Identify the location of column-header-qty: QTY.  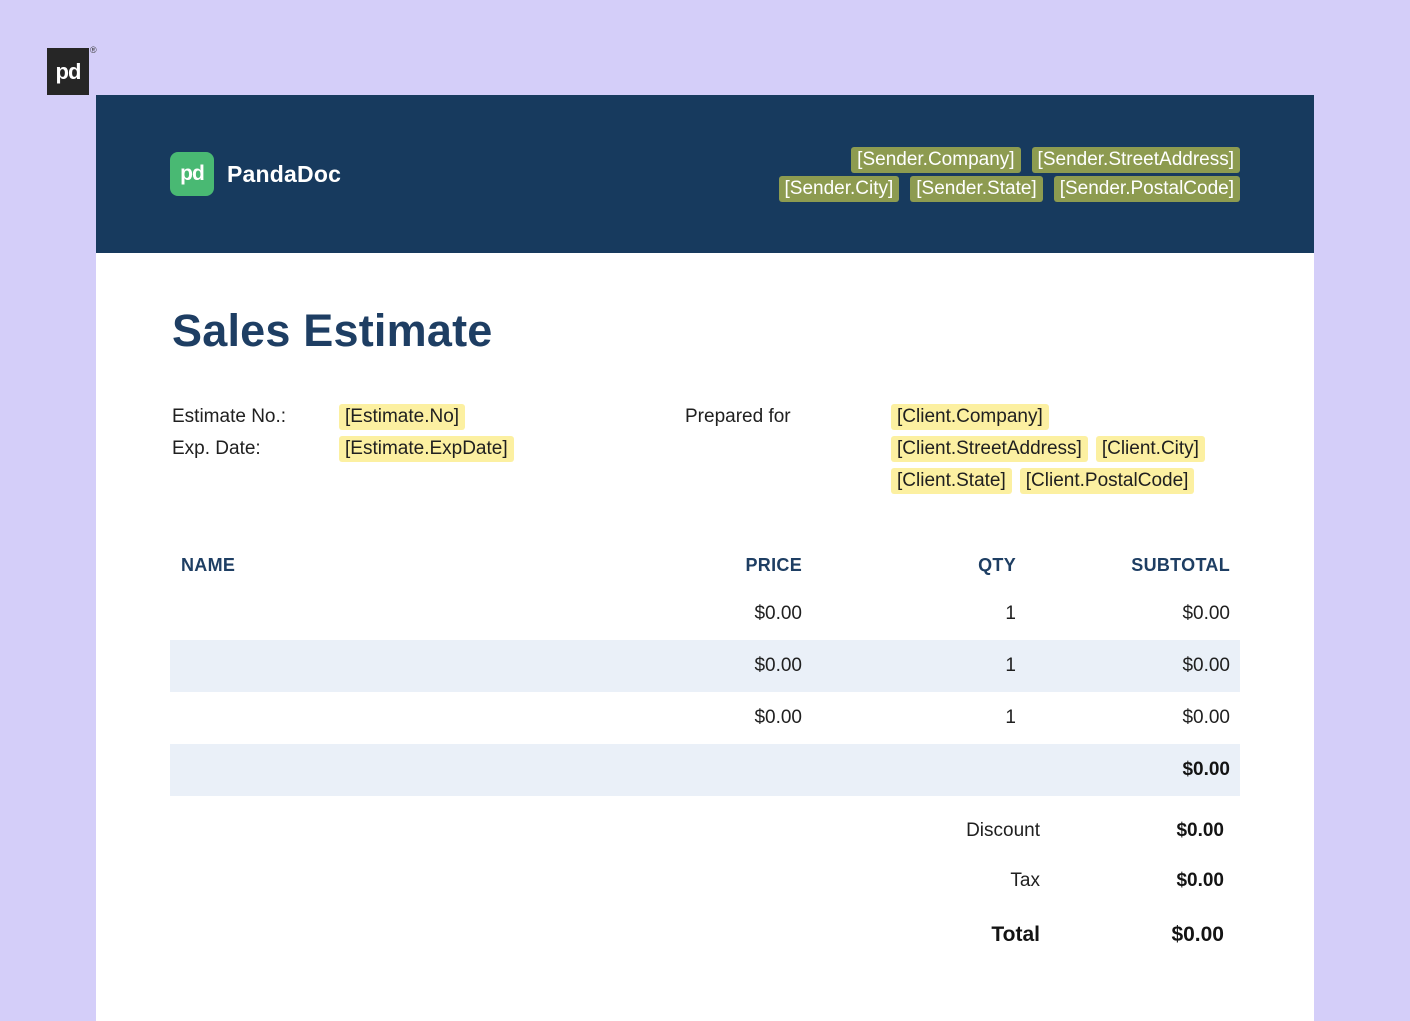
(997, 564).